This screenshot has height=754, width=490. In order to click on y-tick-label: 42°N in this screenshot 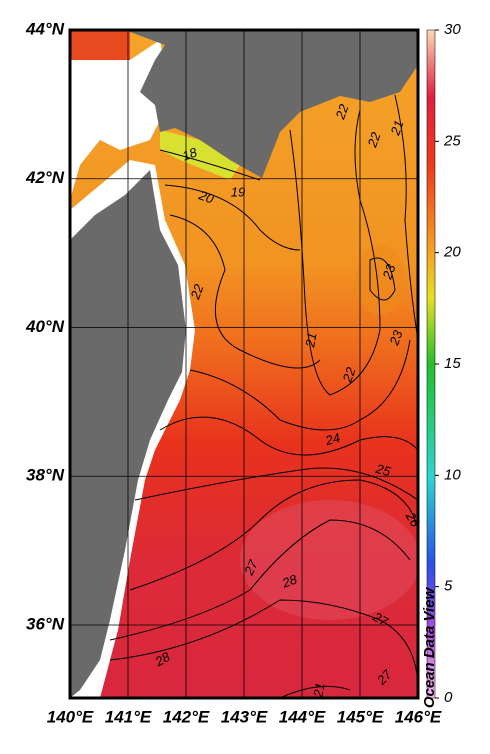, I will do `click(45, 177)`.